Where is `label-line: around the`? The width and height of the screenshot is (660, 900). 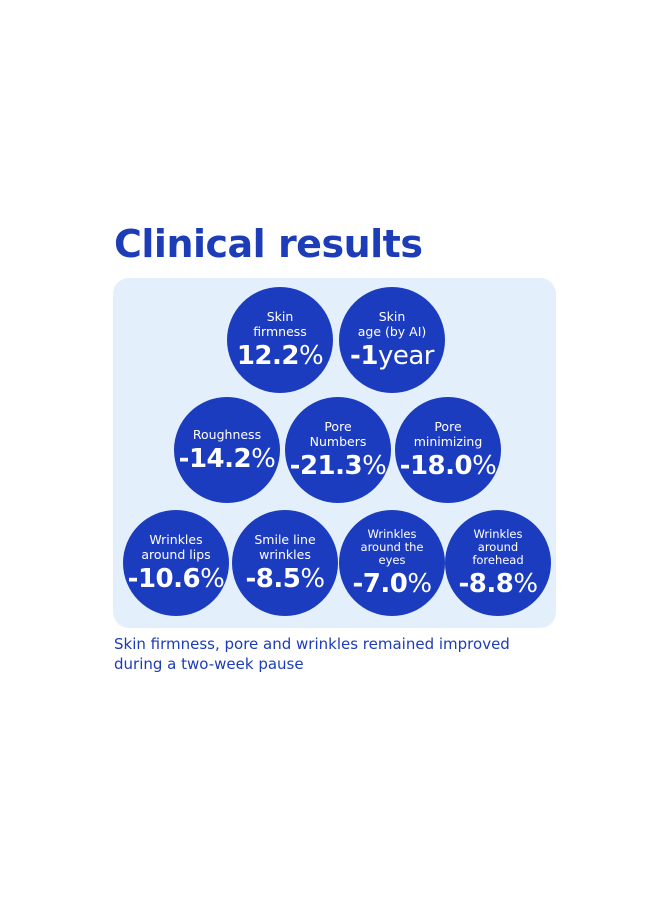
label-line: around the is located at coordinates (392, 546).